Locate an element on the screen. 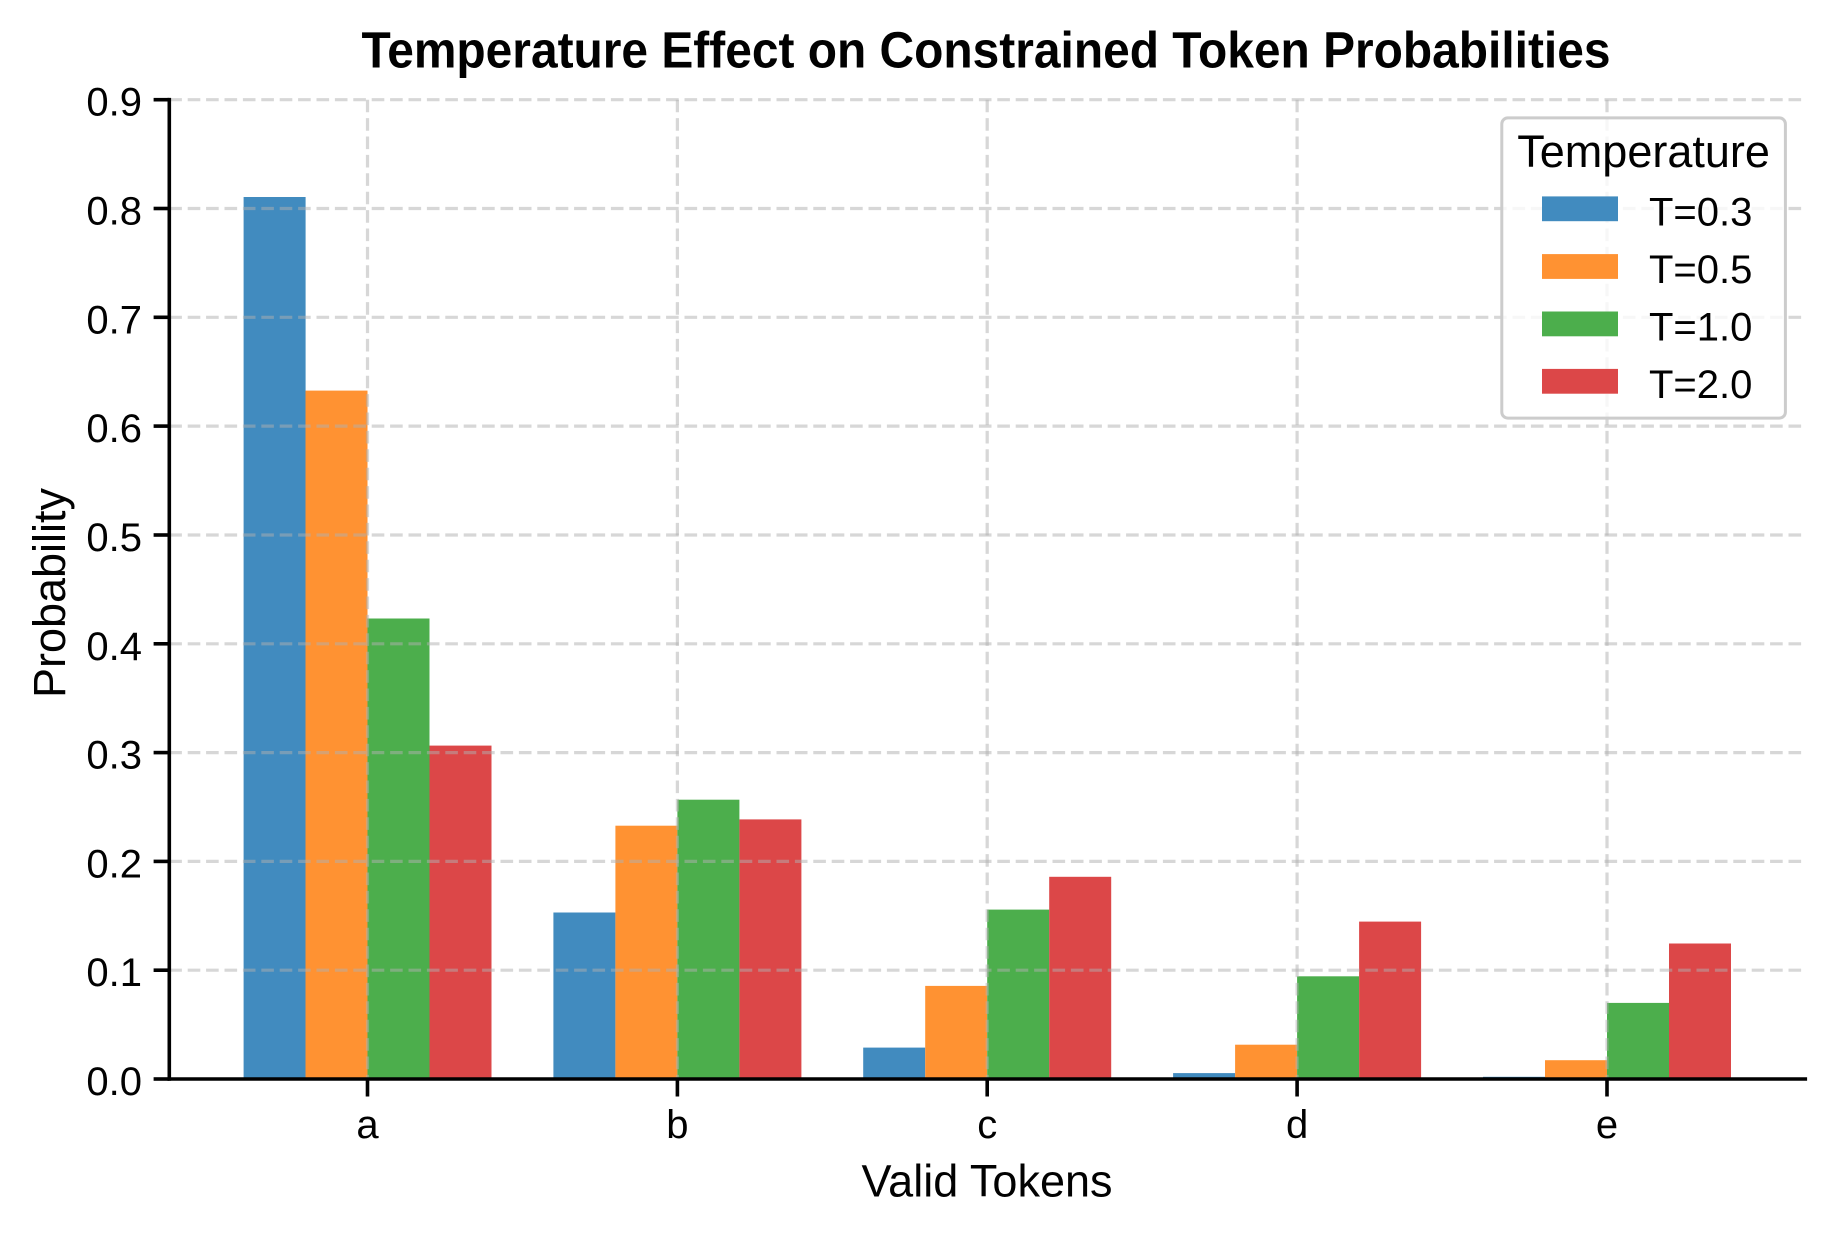 The width and height of the screenshot is (1834, 1234). svg-text: 0.9 is located at coordinates (114, 103).